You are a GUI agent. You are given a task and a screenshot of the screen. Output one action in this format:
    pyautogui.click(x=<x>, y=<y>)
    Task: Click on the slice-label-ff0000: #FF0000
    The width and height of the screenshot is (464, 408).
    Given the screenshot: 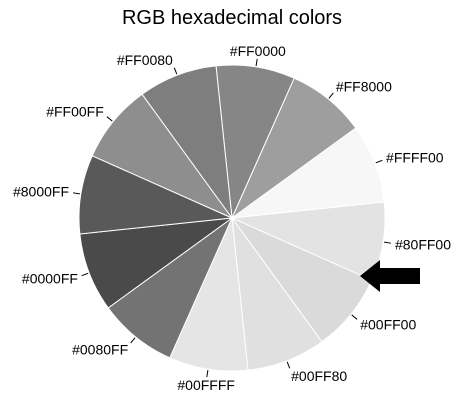 What is the action you would take?
    pyautogui.click(x=258, y=51)
    